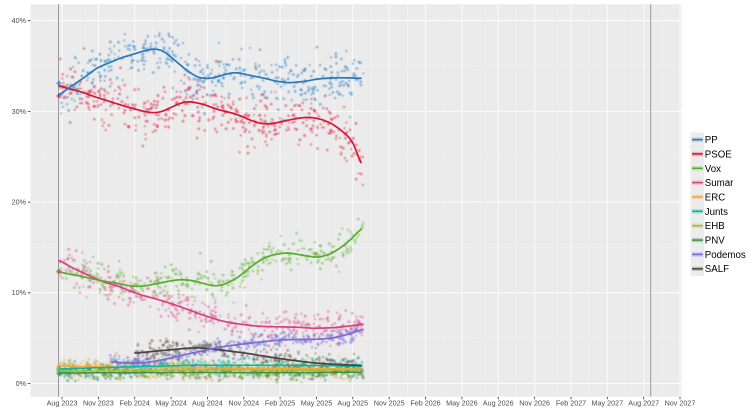  I want to click on svg-text: Nov 2023, so click(98, 403).